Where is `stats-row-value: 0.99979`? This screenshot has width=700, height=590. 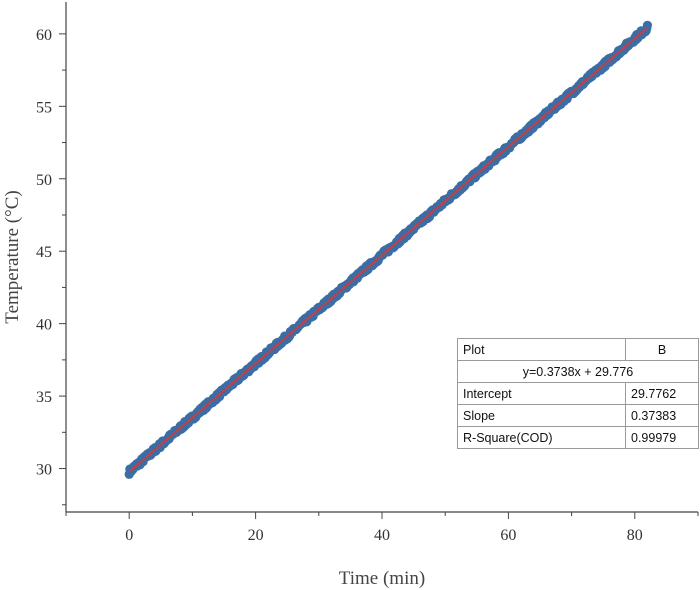 stats-row-value: 0.99979 is located at coordinates (662, 437).